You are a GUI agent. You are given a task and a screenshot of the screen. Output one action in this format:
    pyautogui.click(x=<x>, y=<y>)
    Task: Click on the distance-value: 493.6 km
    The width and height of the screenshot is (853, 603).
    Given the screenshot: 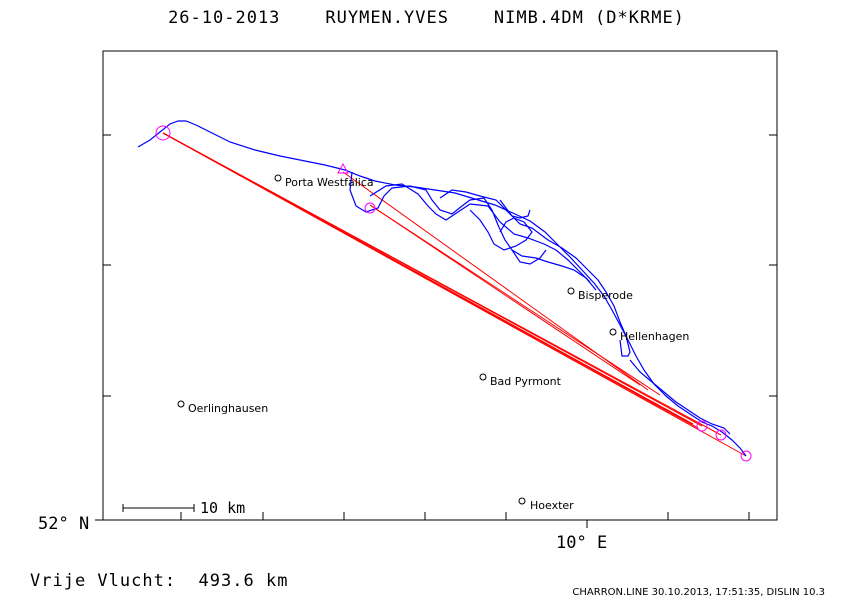 What is the action you would take?
    pyautogui.click(x=243, y=581)
    